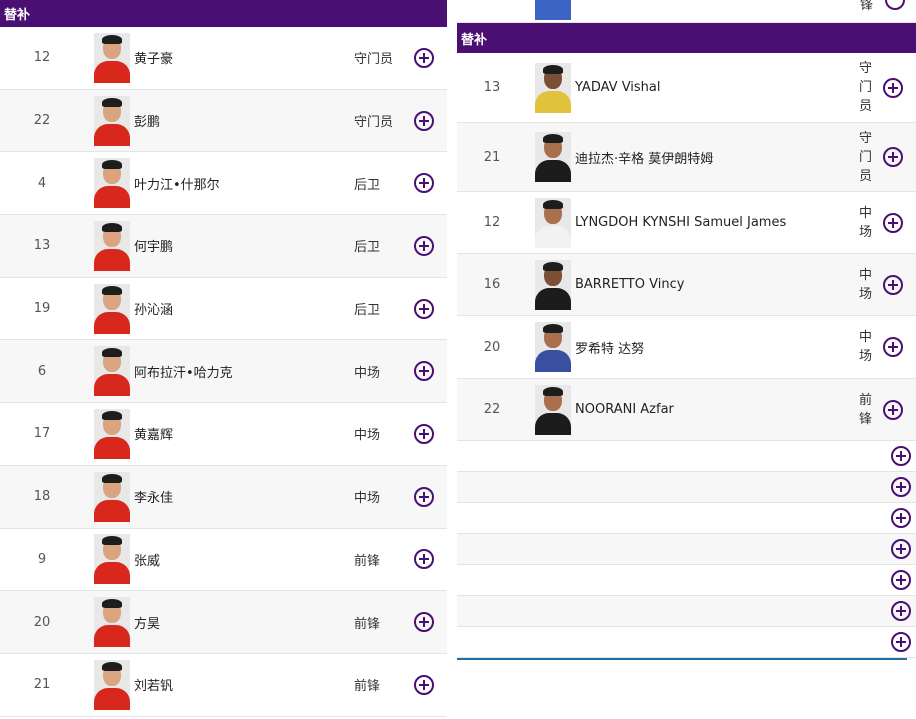 The width and height of the screenshot is (916, 719). What do you see at coordinates (867, 6) in the screenshot?
I see `player-position: 锋` at bounding box center [867, 6].